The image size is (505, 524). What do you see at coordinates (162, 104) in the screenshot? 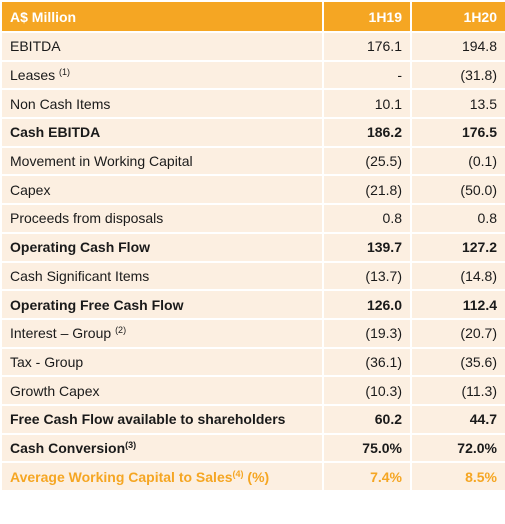
I see `row-label-cell: Non Cash Items` at bounding box center [162, 104].